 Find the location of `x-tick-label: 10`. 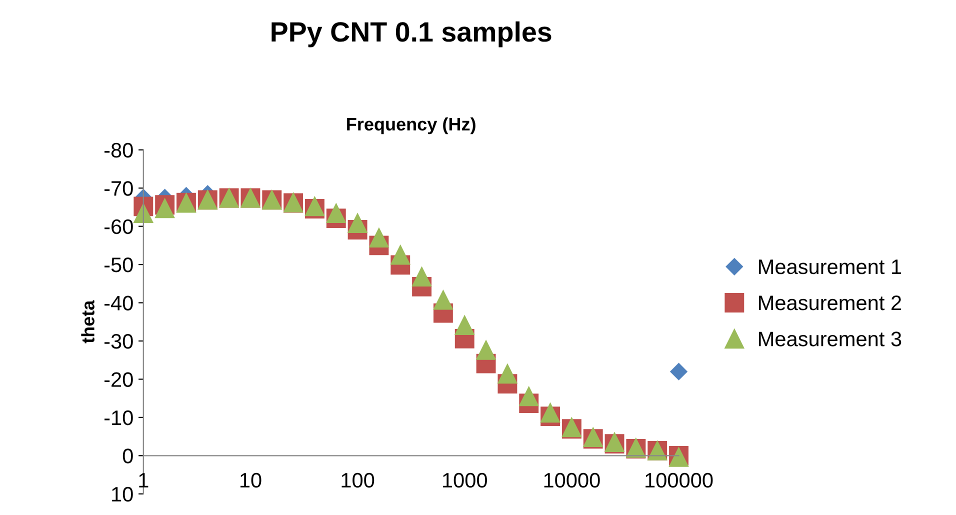

x-tick-label: 10 is located at coordinates (251, 480).